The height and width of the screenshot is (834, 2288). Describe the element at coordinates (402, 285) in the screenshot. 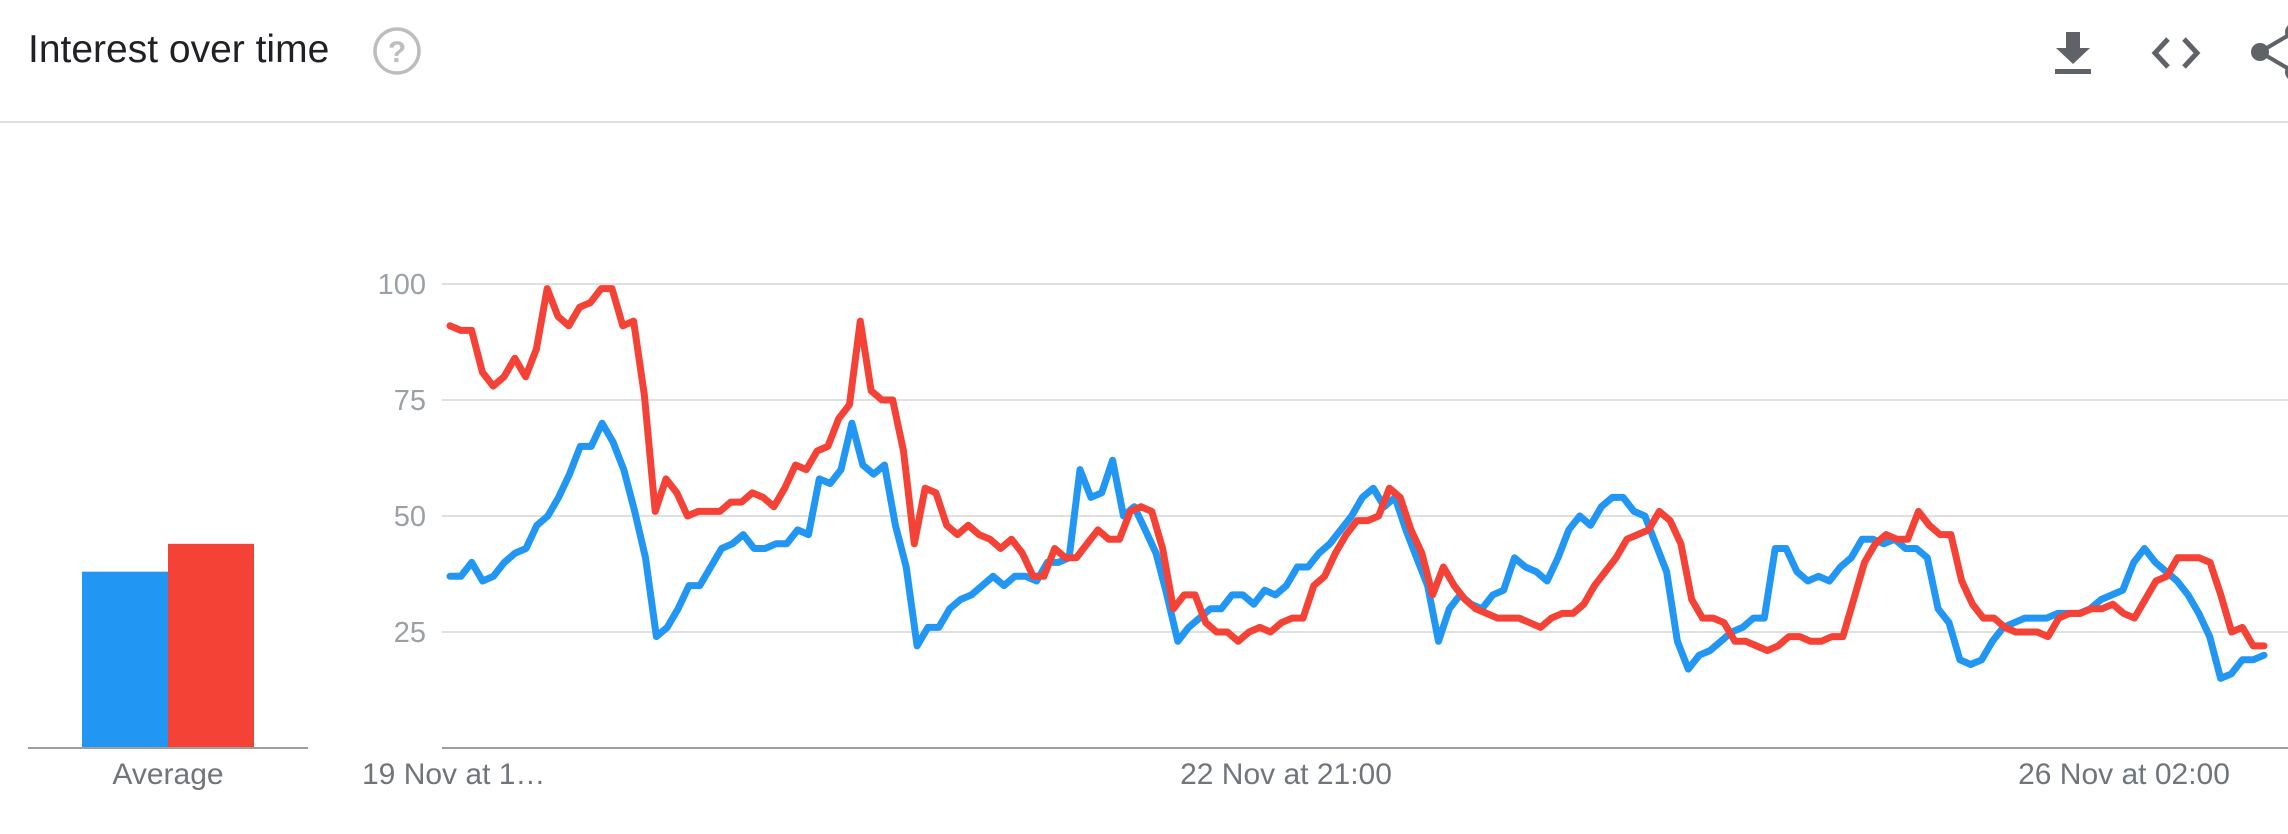

I see `y-tick-label-100: 100` at that location.